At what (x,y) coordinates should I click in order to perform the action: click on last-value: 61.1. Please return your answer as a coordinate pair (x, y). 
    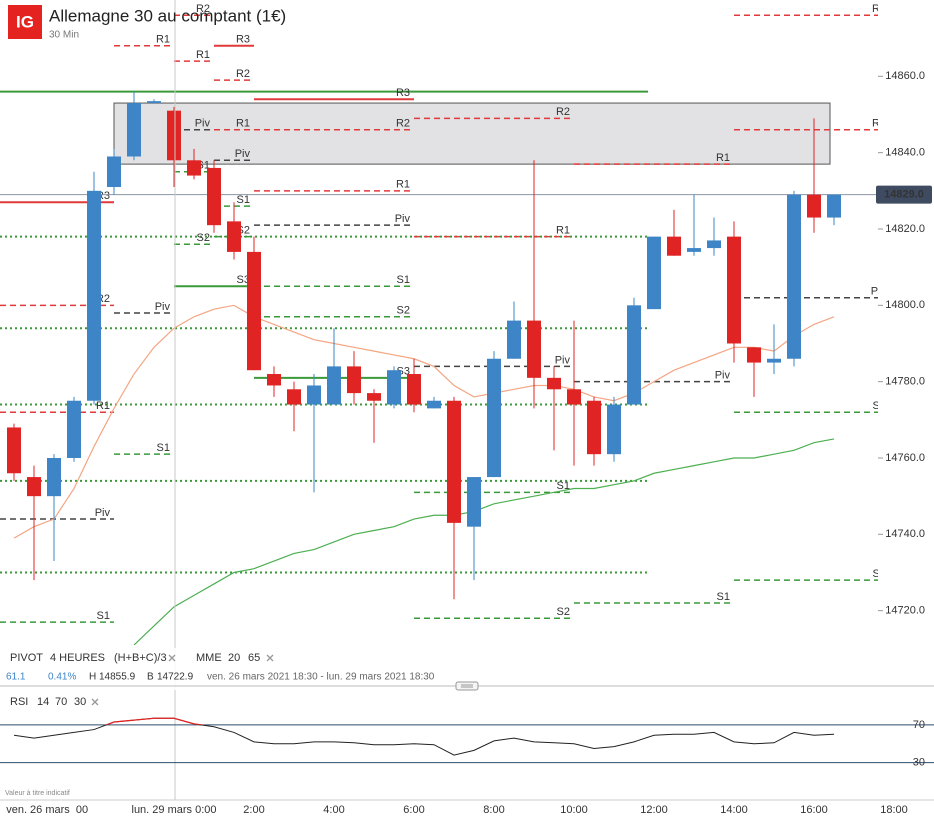
    Looking at the image, I should click on (16, 677).